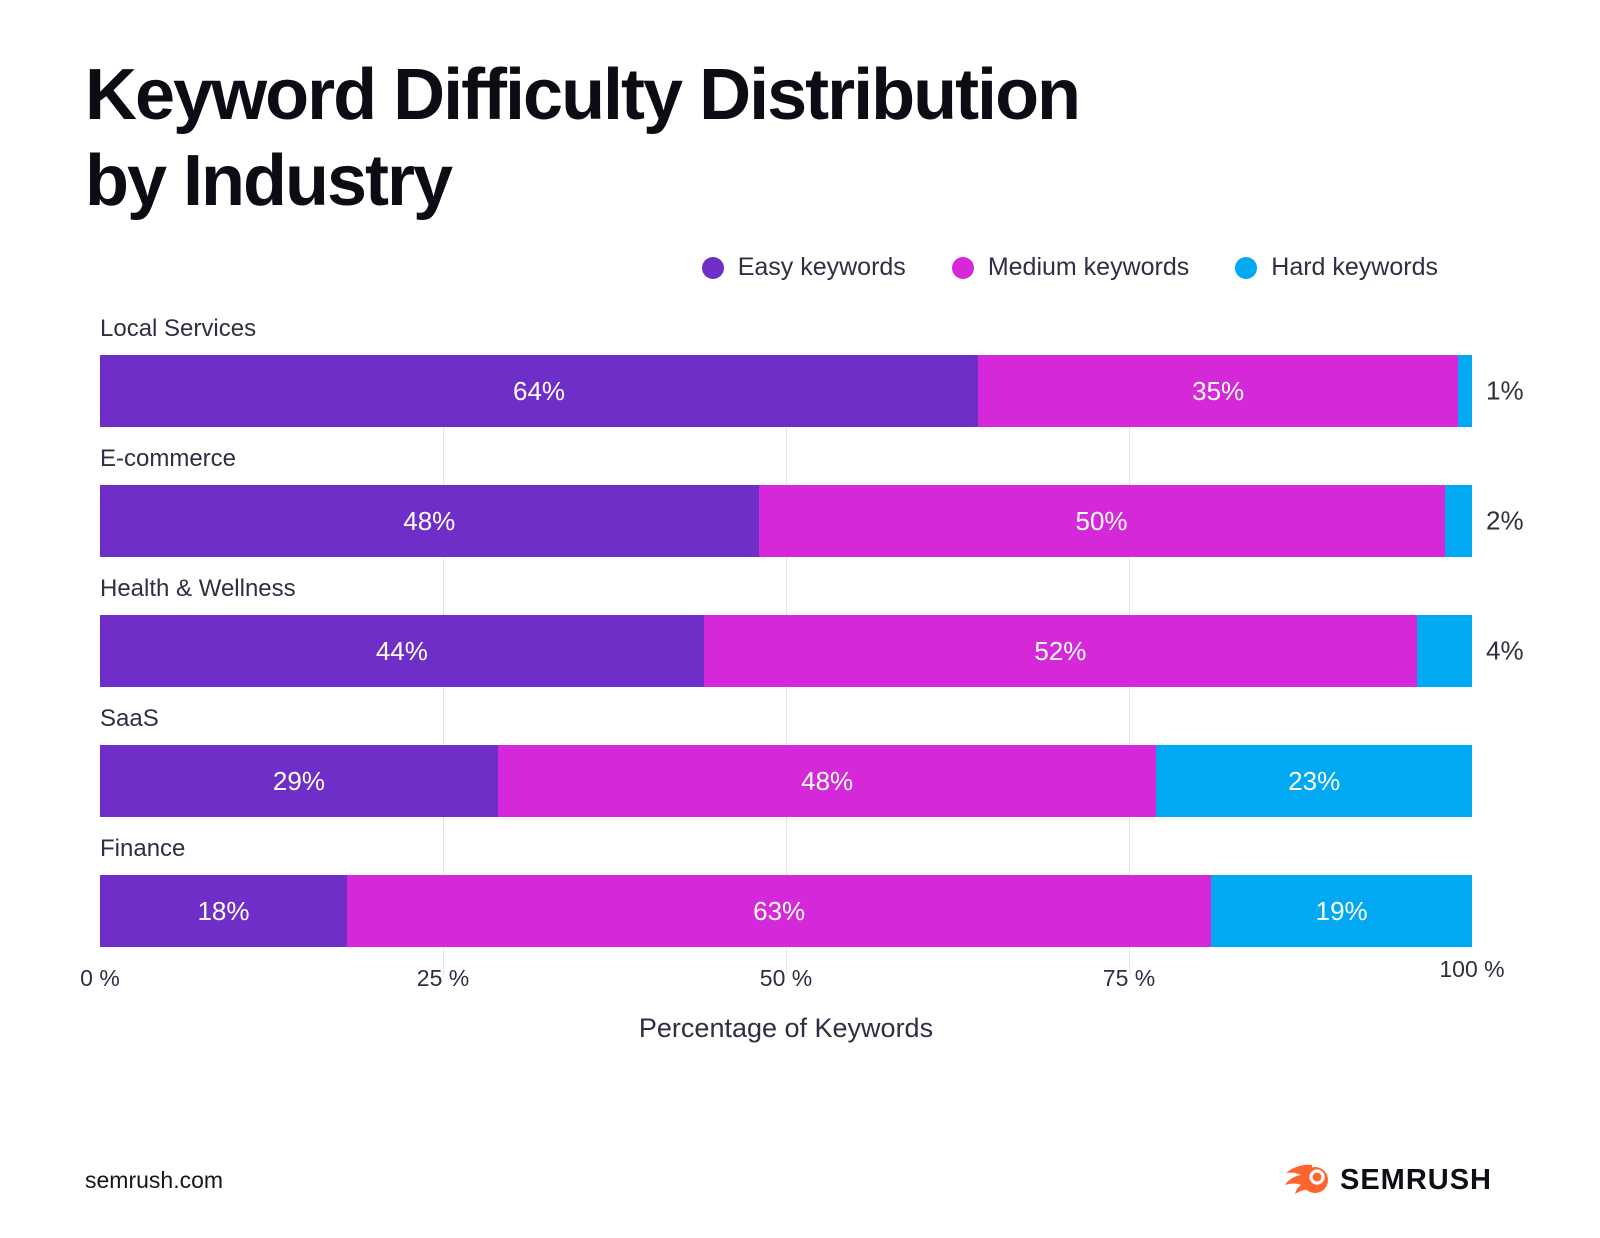 The image size is (1600, 1238). I want to click on segment-value-label: 64%, so click(539, 390).